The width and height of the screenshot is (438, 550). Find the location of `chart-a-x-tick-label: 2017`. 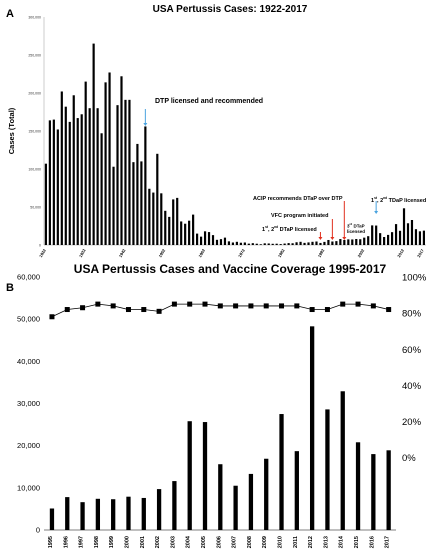

chart-a-x-tick-label: 2017 is located at coordinates (420, 252).